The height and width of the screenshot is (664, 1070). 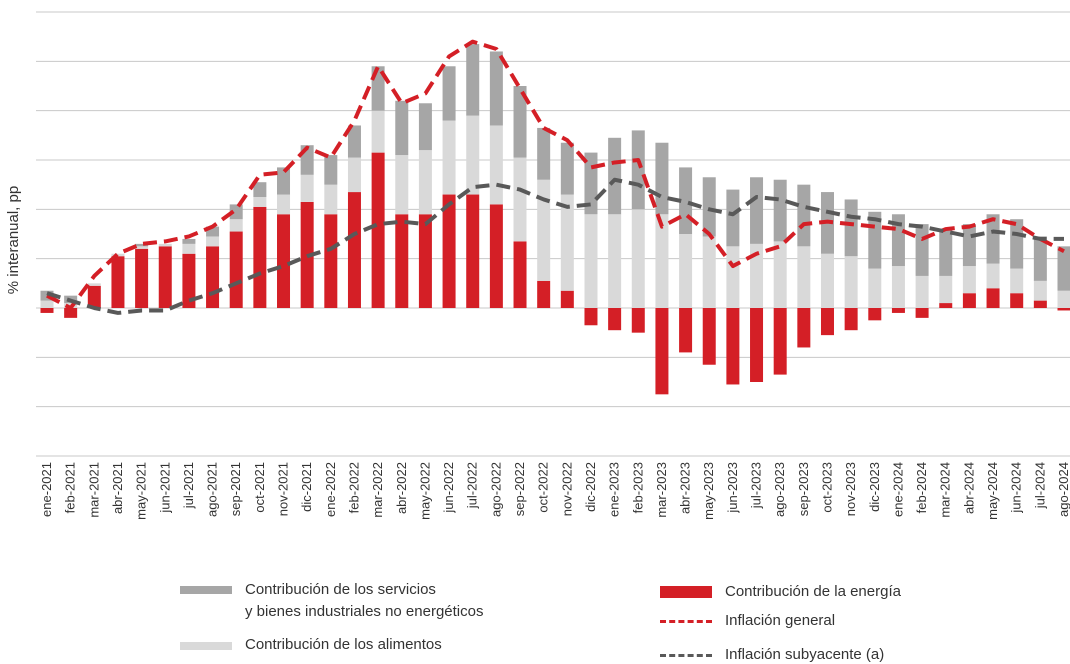 What do you see at coordinates (235, 489) in the screenshot?
I see `x-tick-label: sep-2021` at bounding box center [235, 489].